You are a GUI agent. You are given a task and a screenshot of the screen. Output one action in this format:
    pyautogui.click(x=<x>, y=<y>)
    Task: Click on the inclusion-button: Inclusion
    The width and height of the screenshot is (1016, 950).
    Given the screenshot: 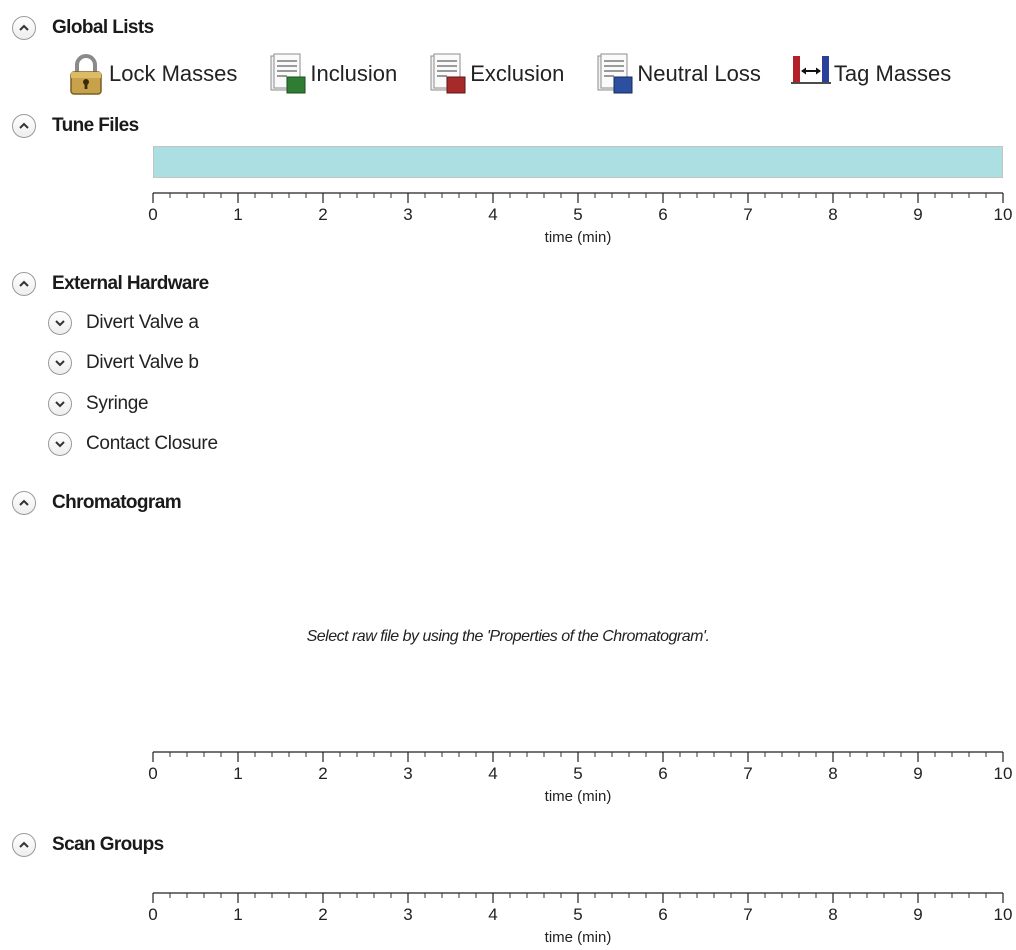 What is the action you would take?
    pyautogui.click(x=332, y=74)
    